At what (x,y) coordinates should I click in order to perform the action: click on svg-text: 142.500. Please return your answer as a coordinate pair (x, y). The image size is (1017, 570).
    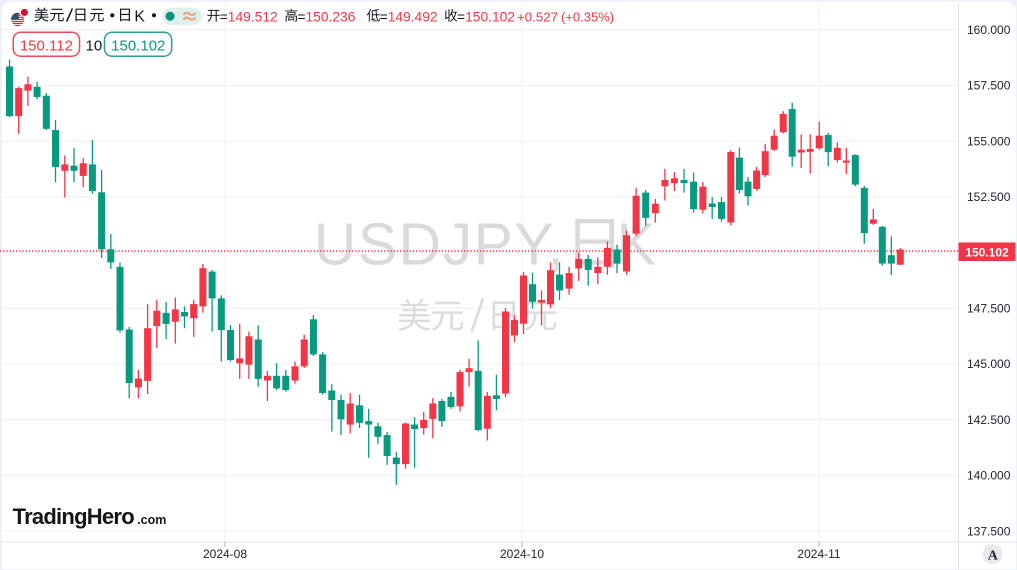
    Looking at the image, I should click on (989, 420).